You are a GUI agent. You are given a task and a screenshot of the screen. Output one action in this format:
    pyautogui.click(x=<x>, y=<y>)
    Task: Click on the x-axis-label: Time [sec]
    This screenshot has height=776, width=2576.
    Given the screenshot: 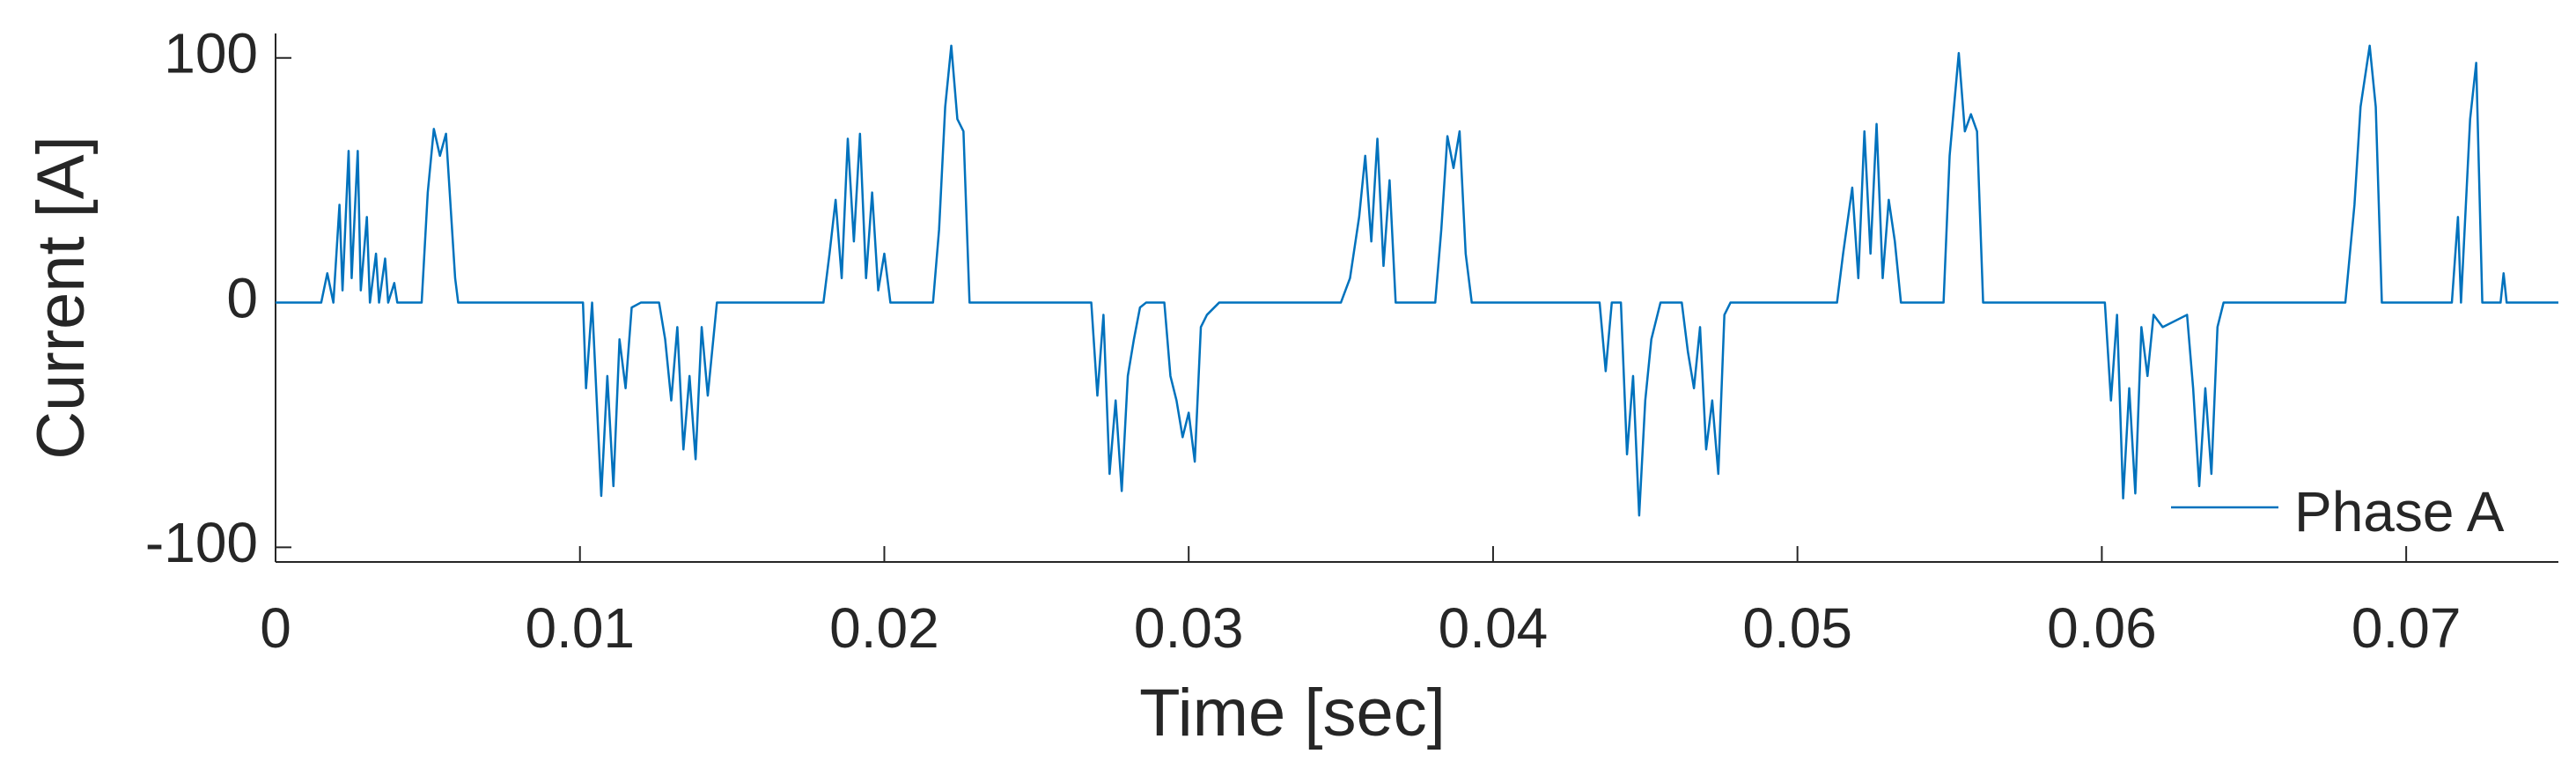 What is the action you would take?
    pyautogui.click(x=1292, y=713)
    